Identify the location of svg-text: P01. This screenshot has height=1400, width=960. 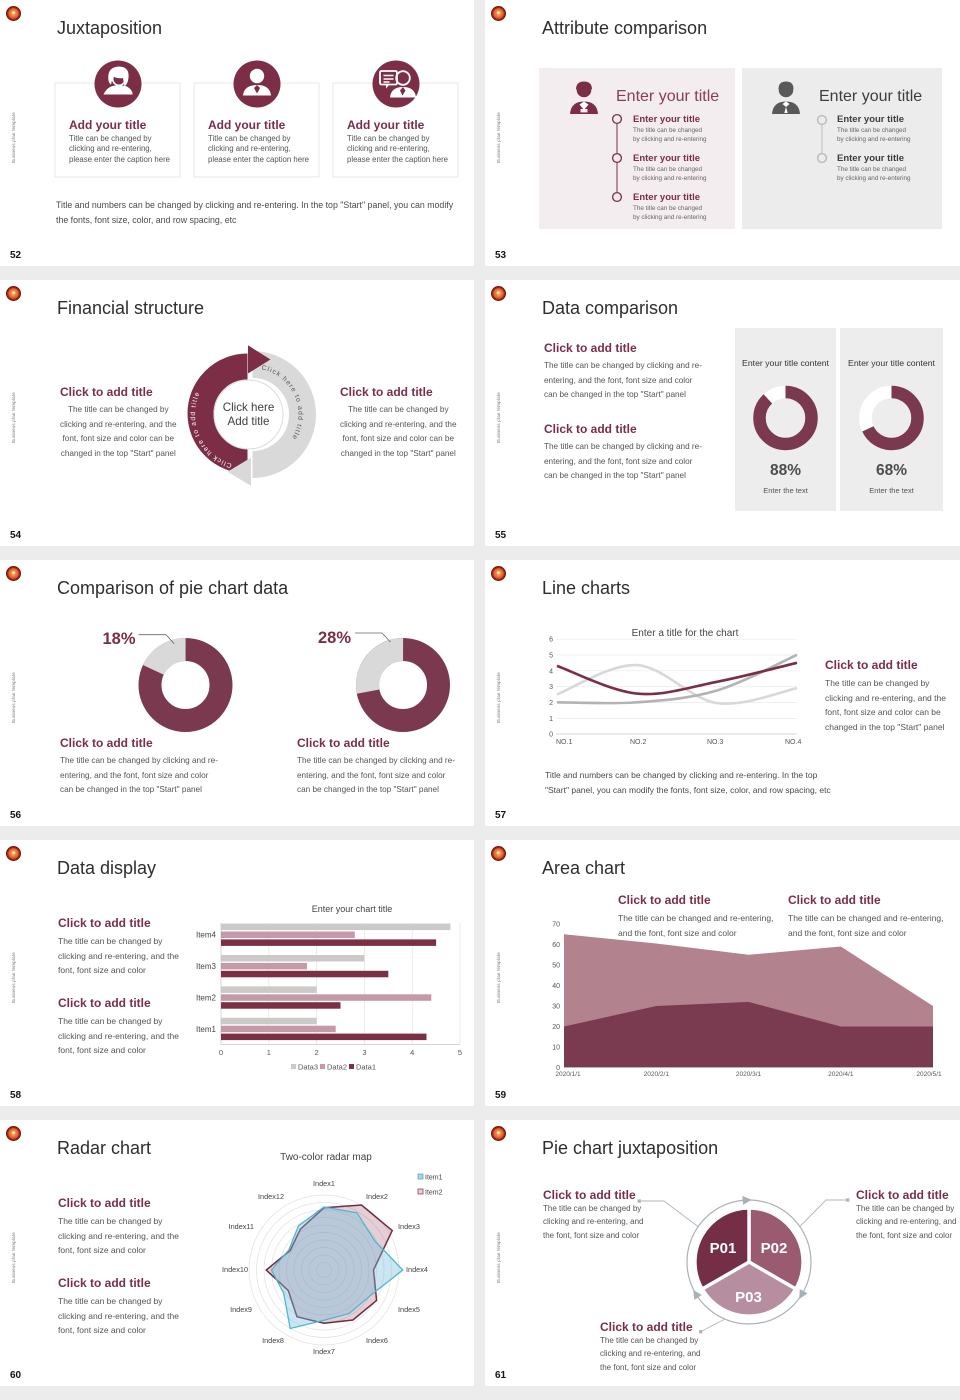
(723, 1248).